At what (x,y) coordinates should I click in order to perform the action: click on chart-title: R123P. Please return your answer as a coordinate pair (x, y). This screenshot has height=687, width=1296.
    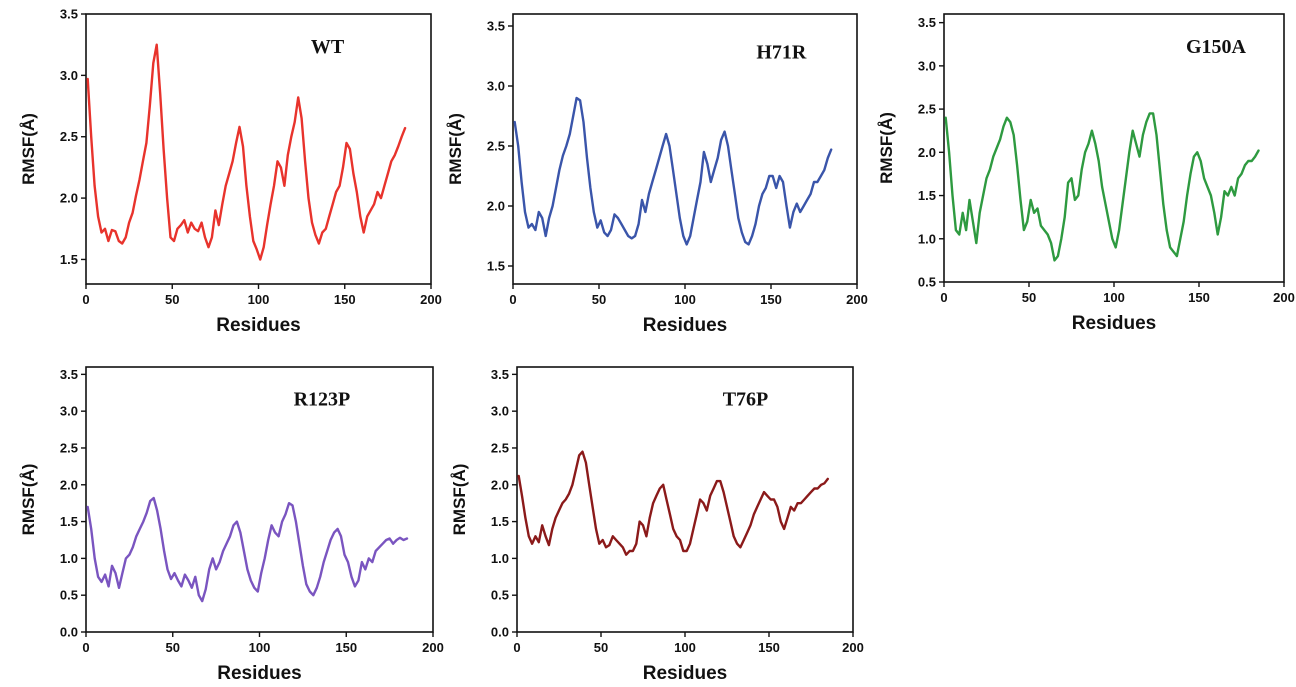
    Looking at the image, I should click on (322, 400).